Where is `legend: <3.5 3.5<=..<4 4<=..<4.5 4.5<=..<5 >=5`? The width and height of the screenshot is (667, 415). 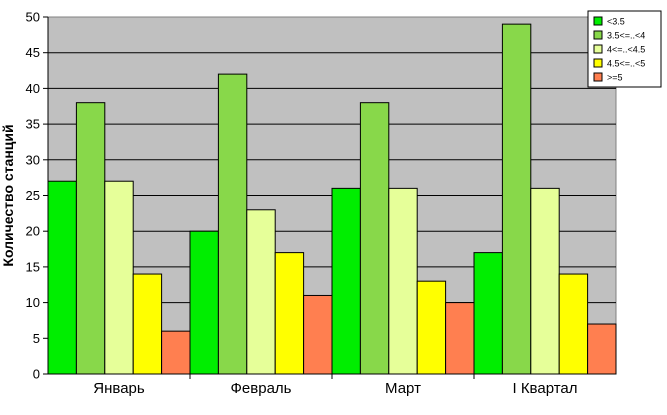 legend: <3.5 3.5<=..<4 4<=..<4.5 4.5<=..<5 >=5 is located at coordinates (624, 49).